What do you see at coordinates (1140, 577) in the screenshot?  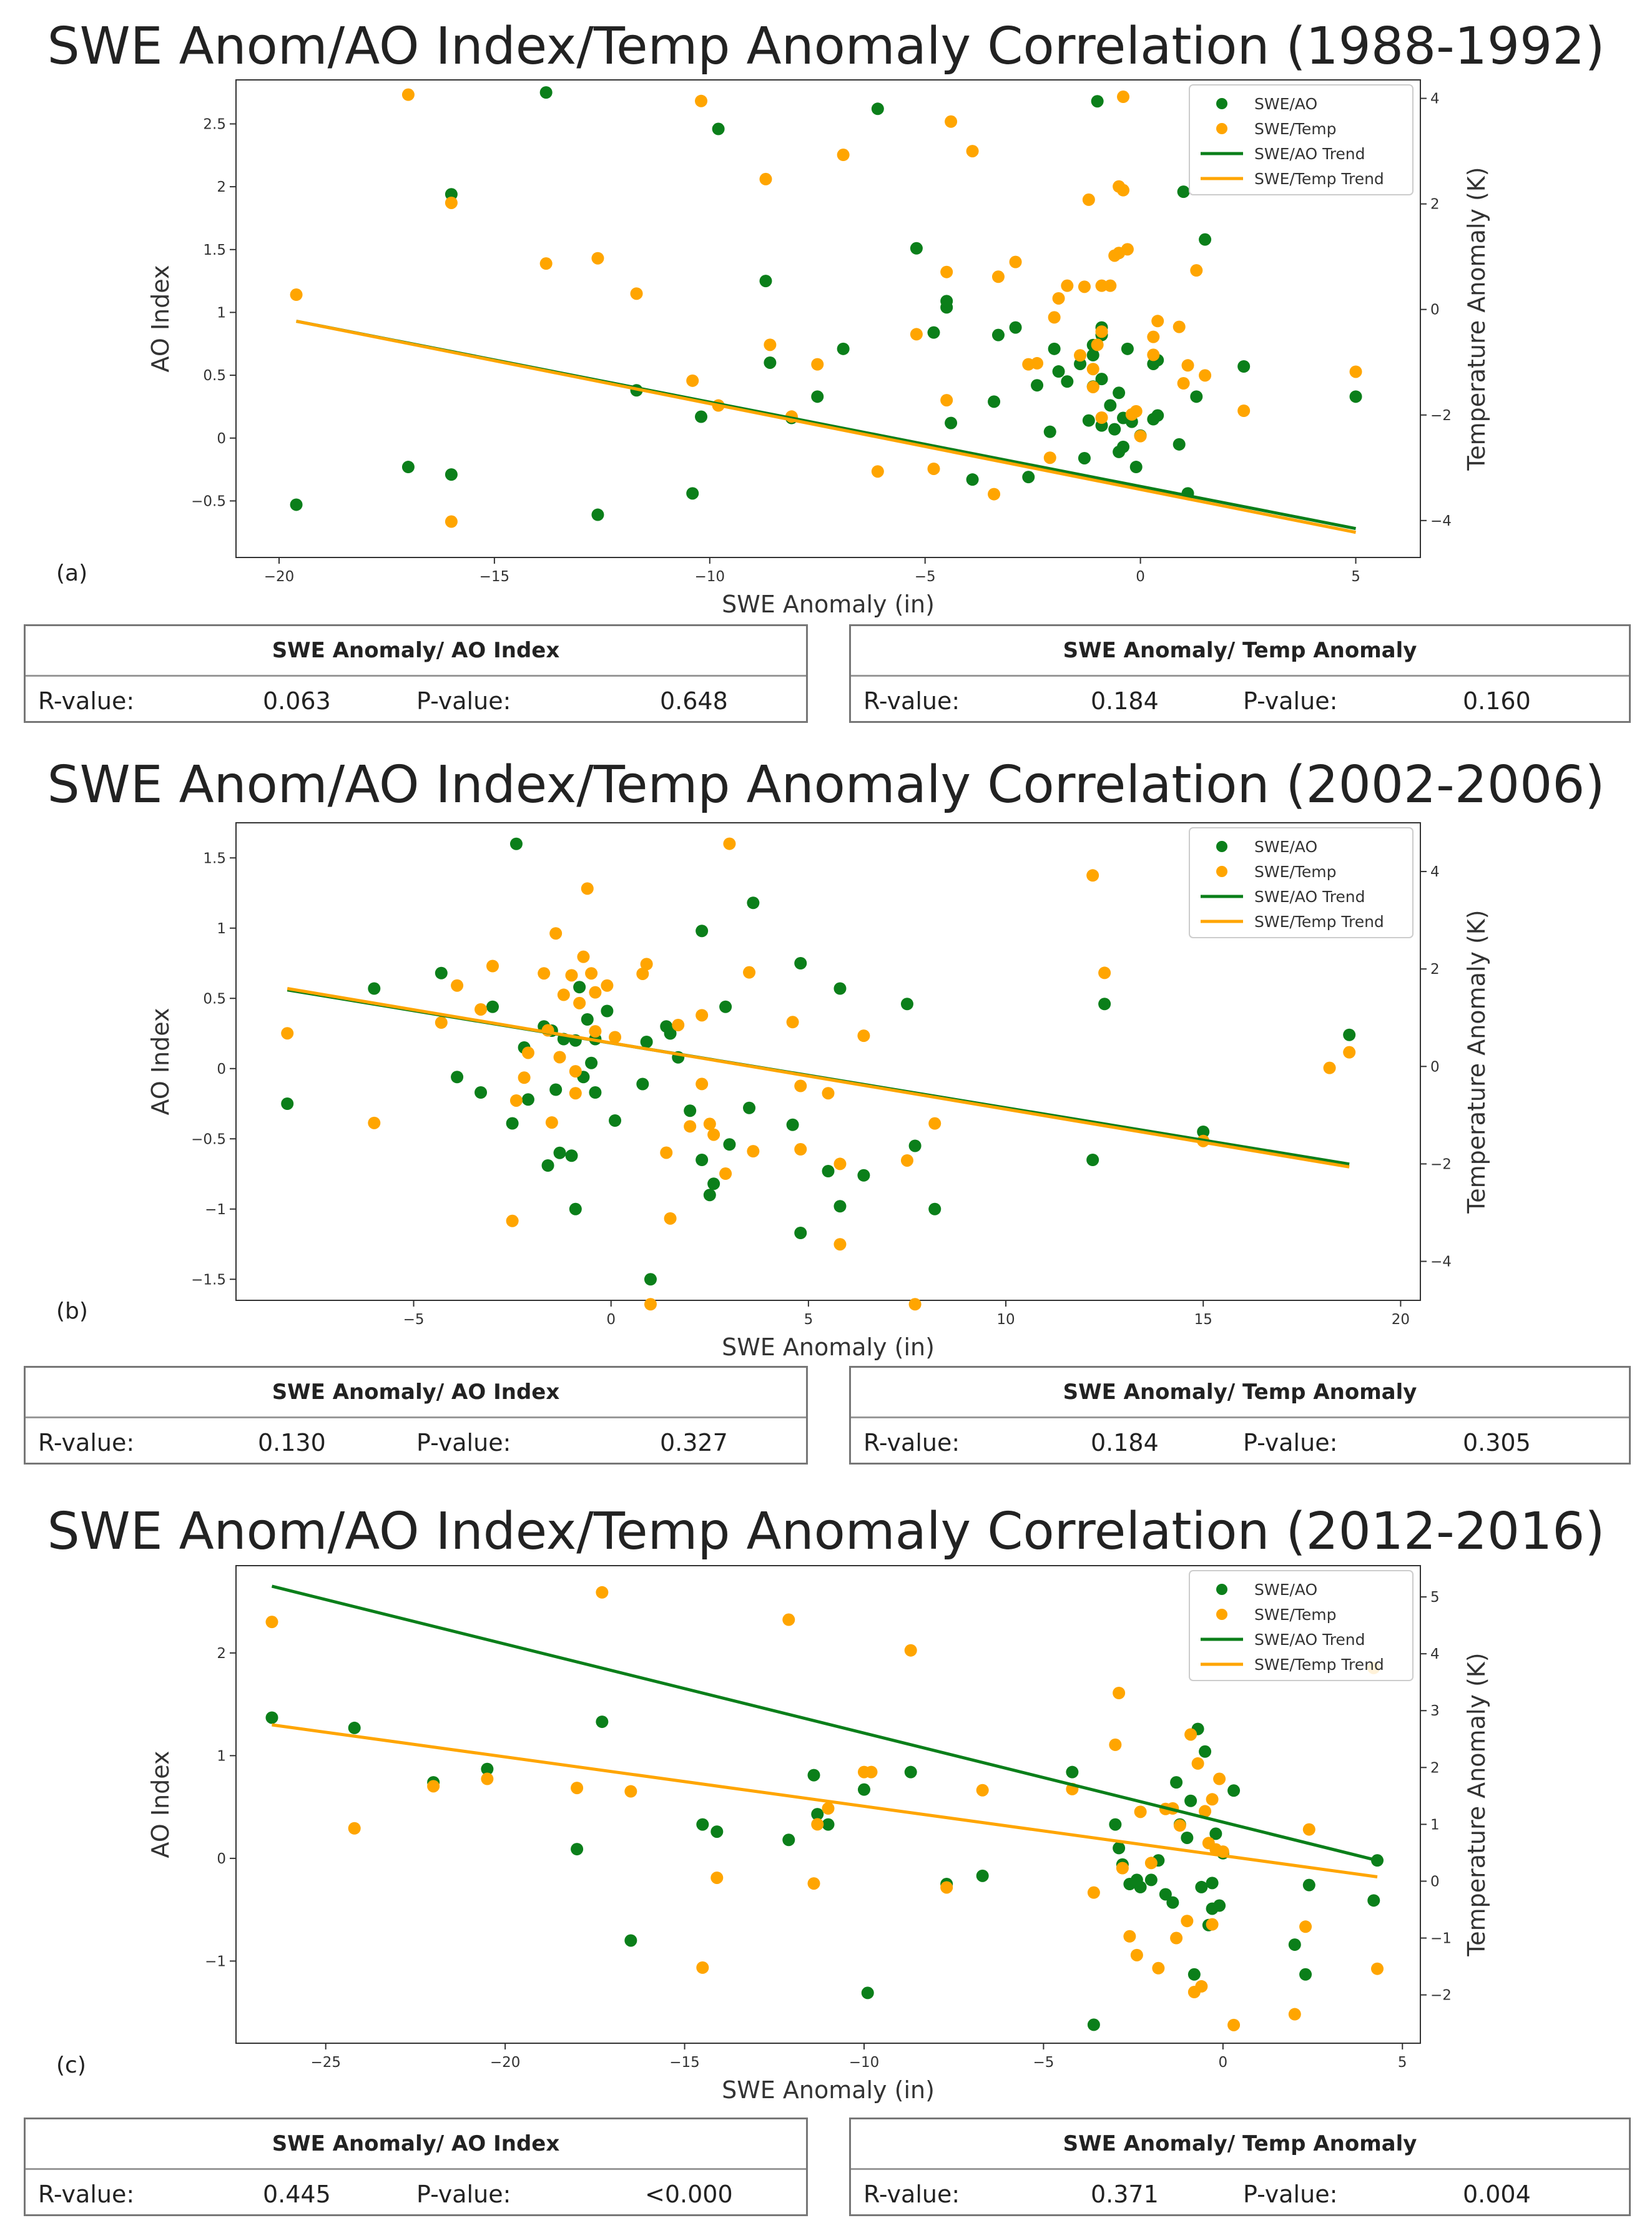 I see `x-tick-label: 0` at bounding box center [1140, 577].